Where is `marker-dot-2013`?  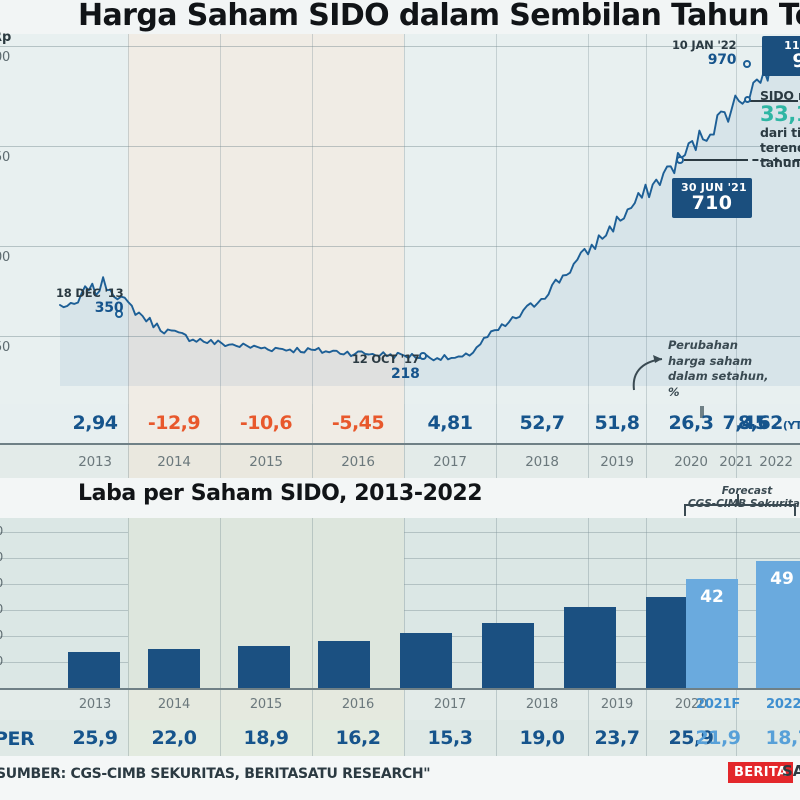
marker-dot-2013 is located at coordinates (119, 314).